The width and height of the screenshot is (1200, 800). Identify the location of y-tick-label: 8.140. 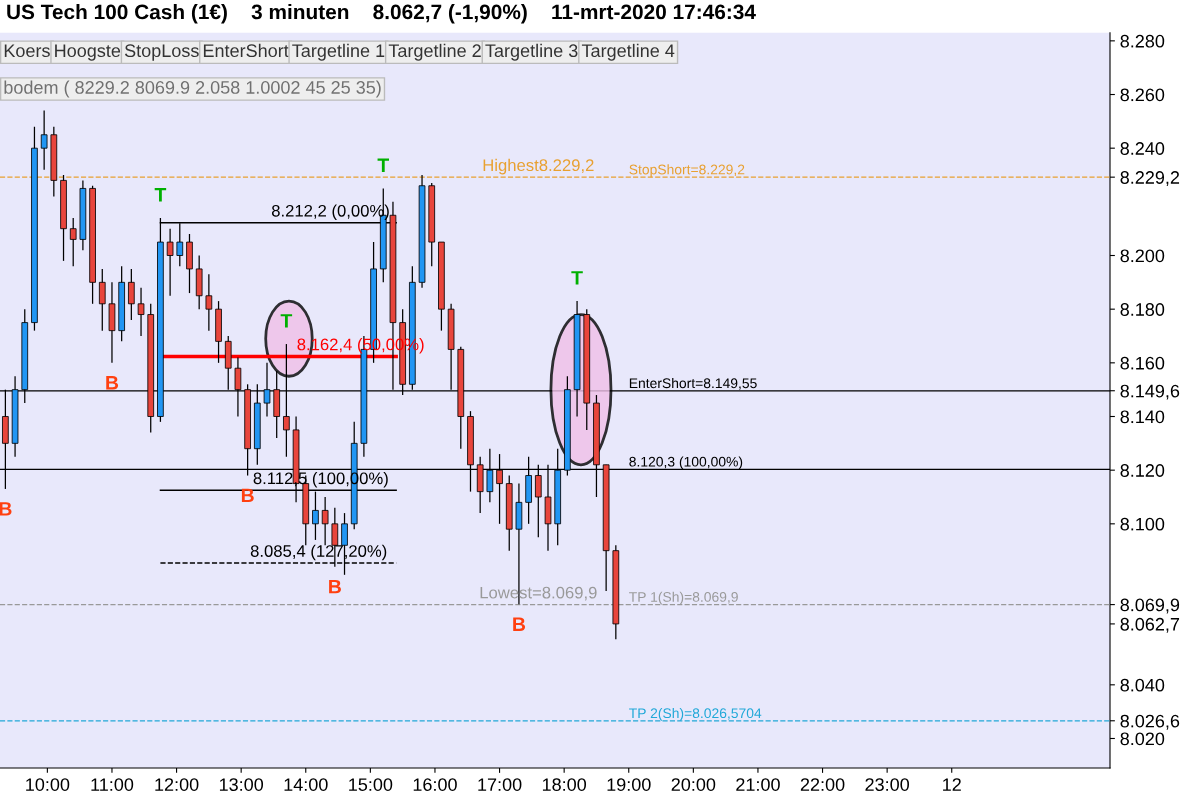
(1142, 417).